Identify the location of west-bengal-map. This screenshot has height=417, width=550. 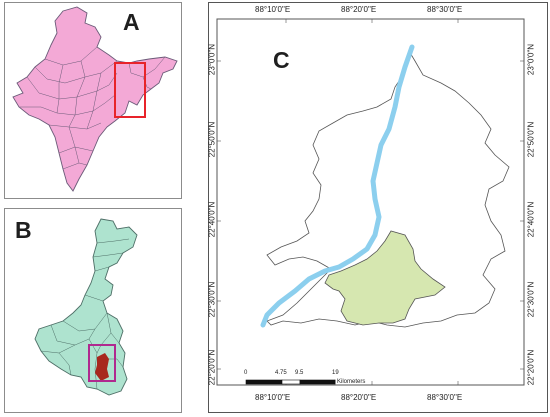
(86, 307).